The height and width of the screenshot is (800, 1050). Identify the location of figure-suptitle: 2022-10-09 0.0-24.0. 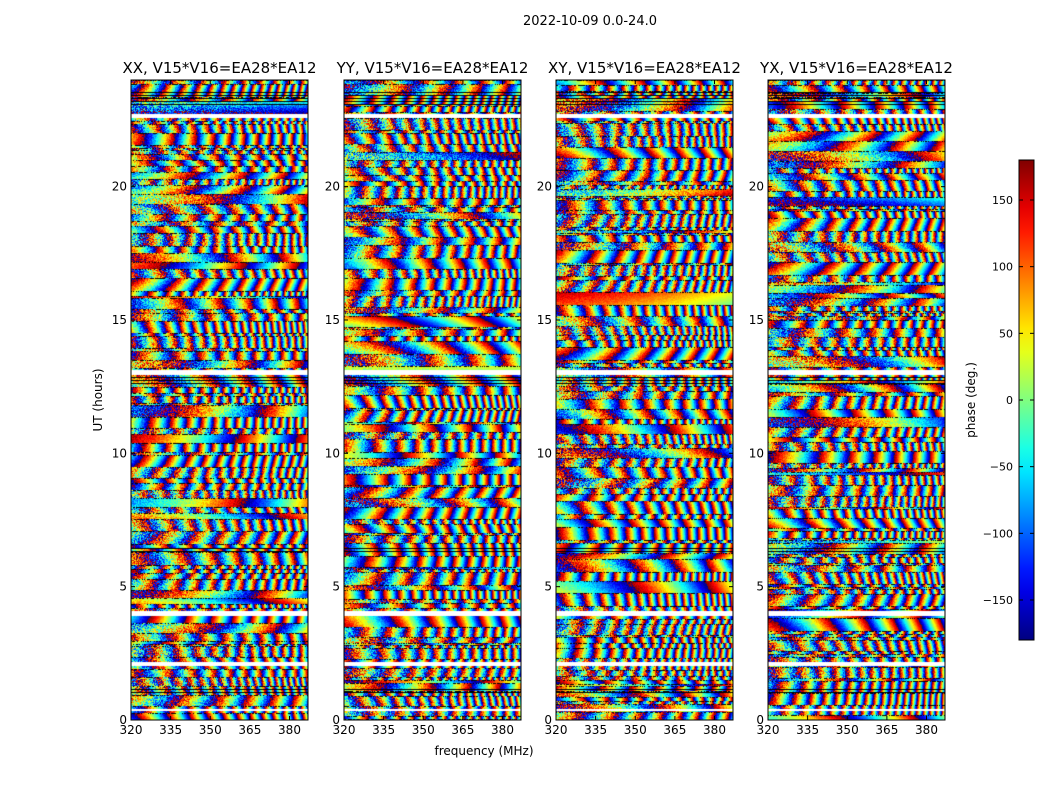
(590, 21).